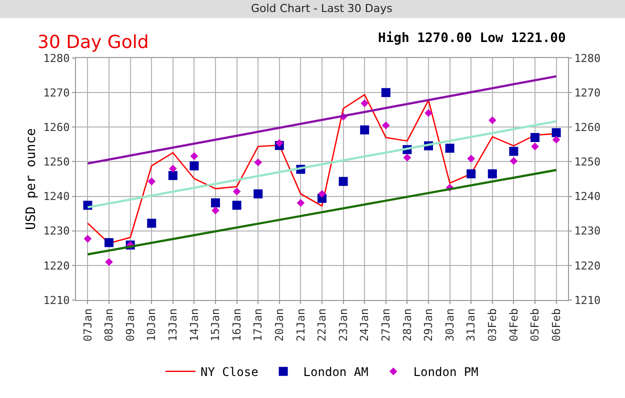 The image size is (625, 398). I want to click on y-tick-label: 1270, so click(56, 93).